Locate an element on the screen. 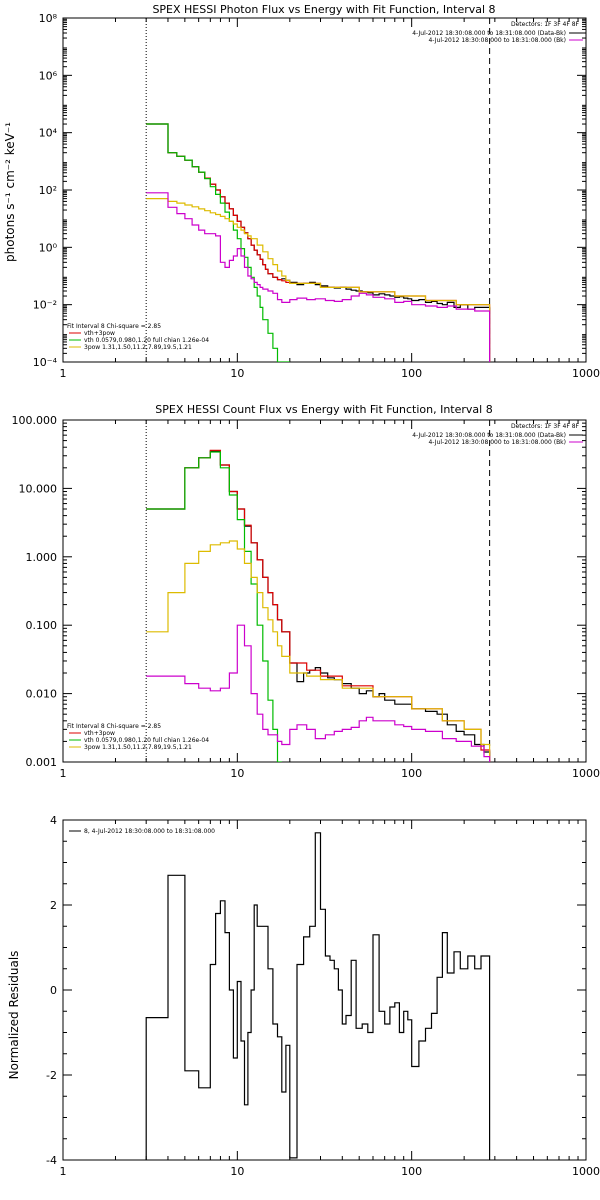 The height and width of the screenshot is (1200, 600). y-tick-label: 10⁸ is located at coordinates (48, 18).